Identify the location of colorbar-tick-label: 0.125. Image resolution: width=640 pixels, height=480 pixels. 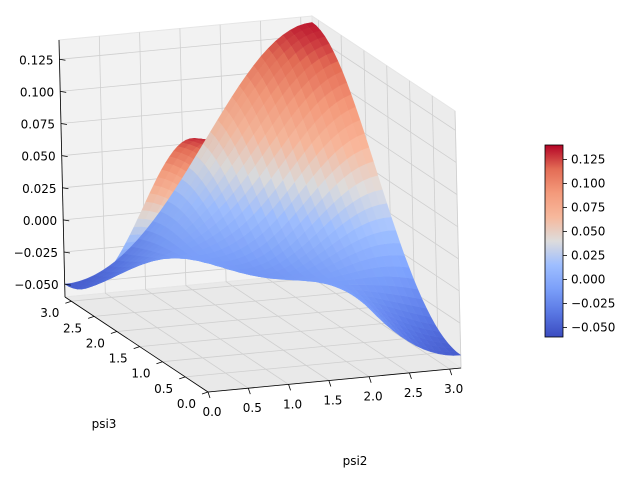
(588, 159).